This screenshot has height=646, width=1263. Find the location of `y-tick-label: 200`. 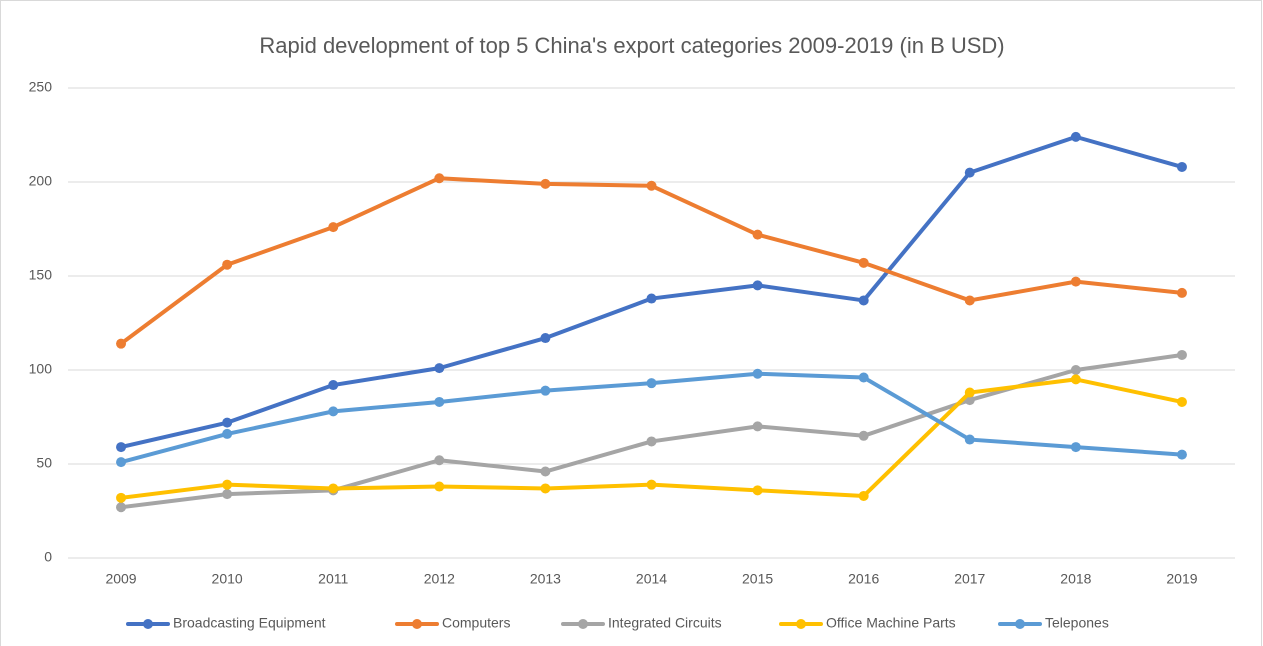

y-tick-label: 200 is located at coordinates (41, 181).